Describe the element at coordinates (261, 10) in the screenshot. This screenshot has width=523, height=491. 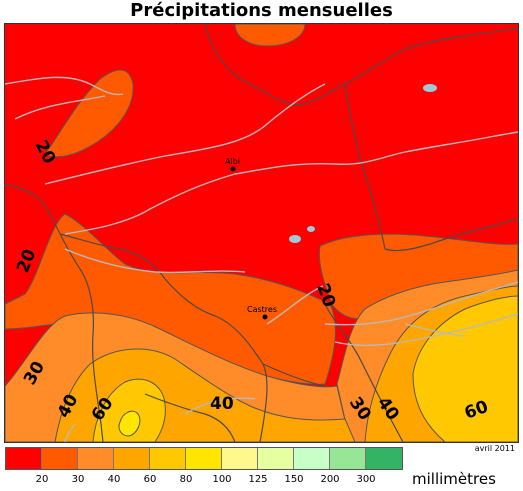
I see `map-title: Précipitations mensuelles` at that location.